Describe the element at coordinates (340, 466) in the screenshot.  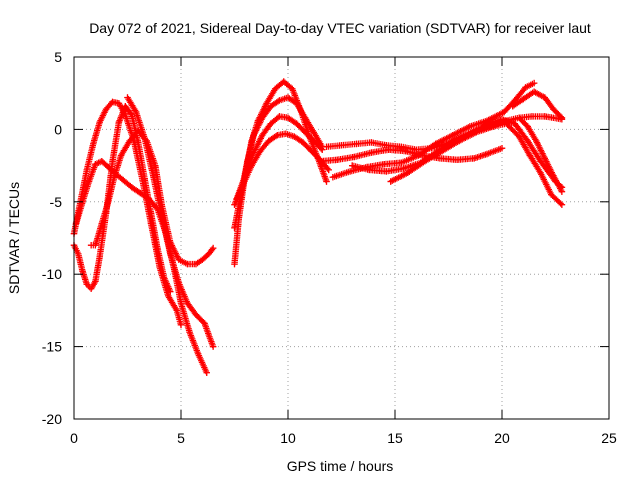
I see `x-axis-label: GPS time / hours` at that location.